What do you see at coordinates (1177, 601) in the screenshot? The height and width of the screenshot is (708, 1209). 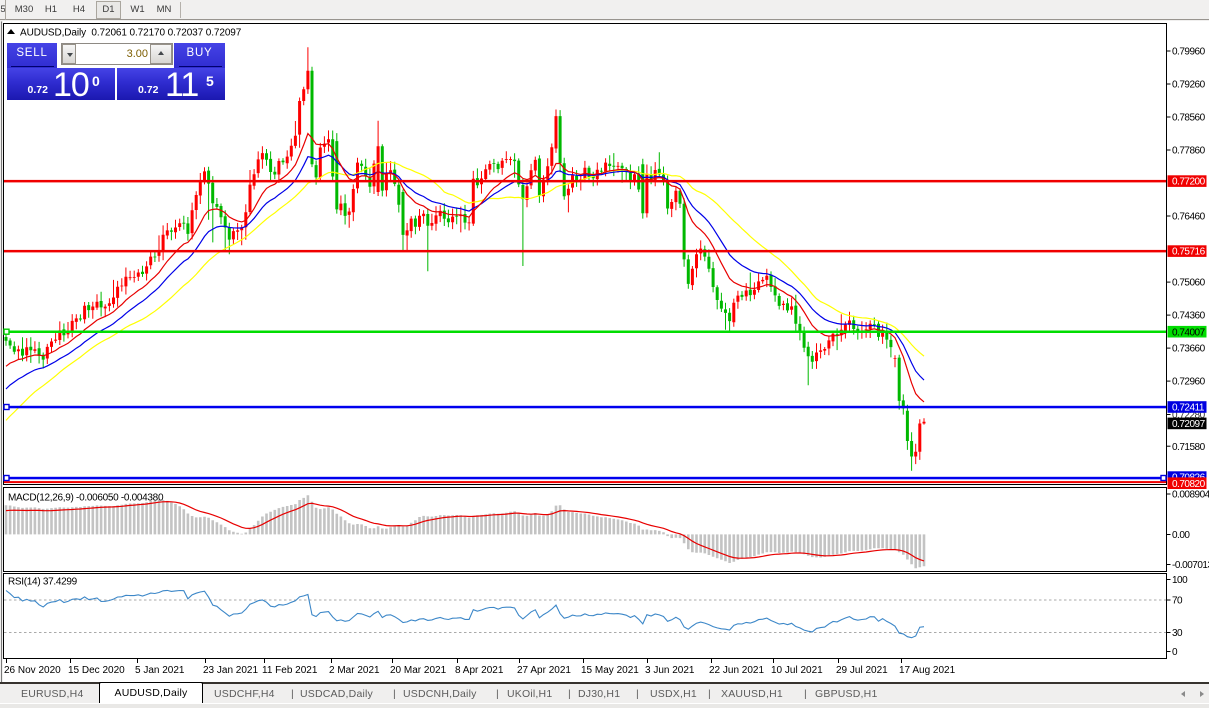 I see `svg-text: 70` at bounding box center [1177, 601].